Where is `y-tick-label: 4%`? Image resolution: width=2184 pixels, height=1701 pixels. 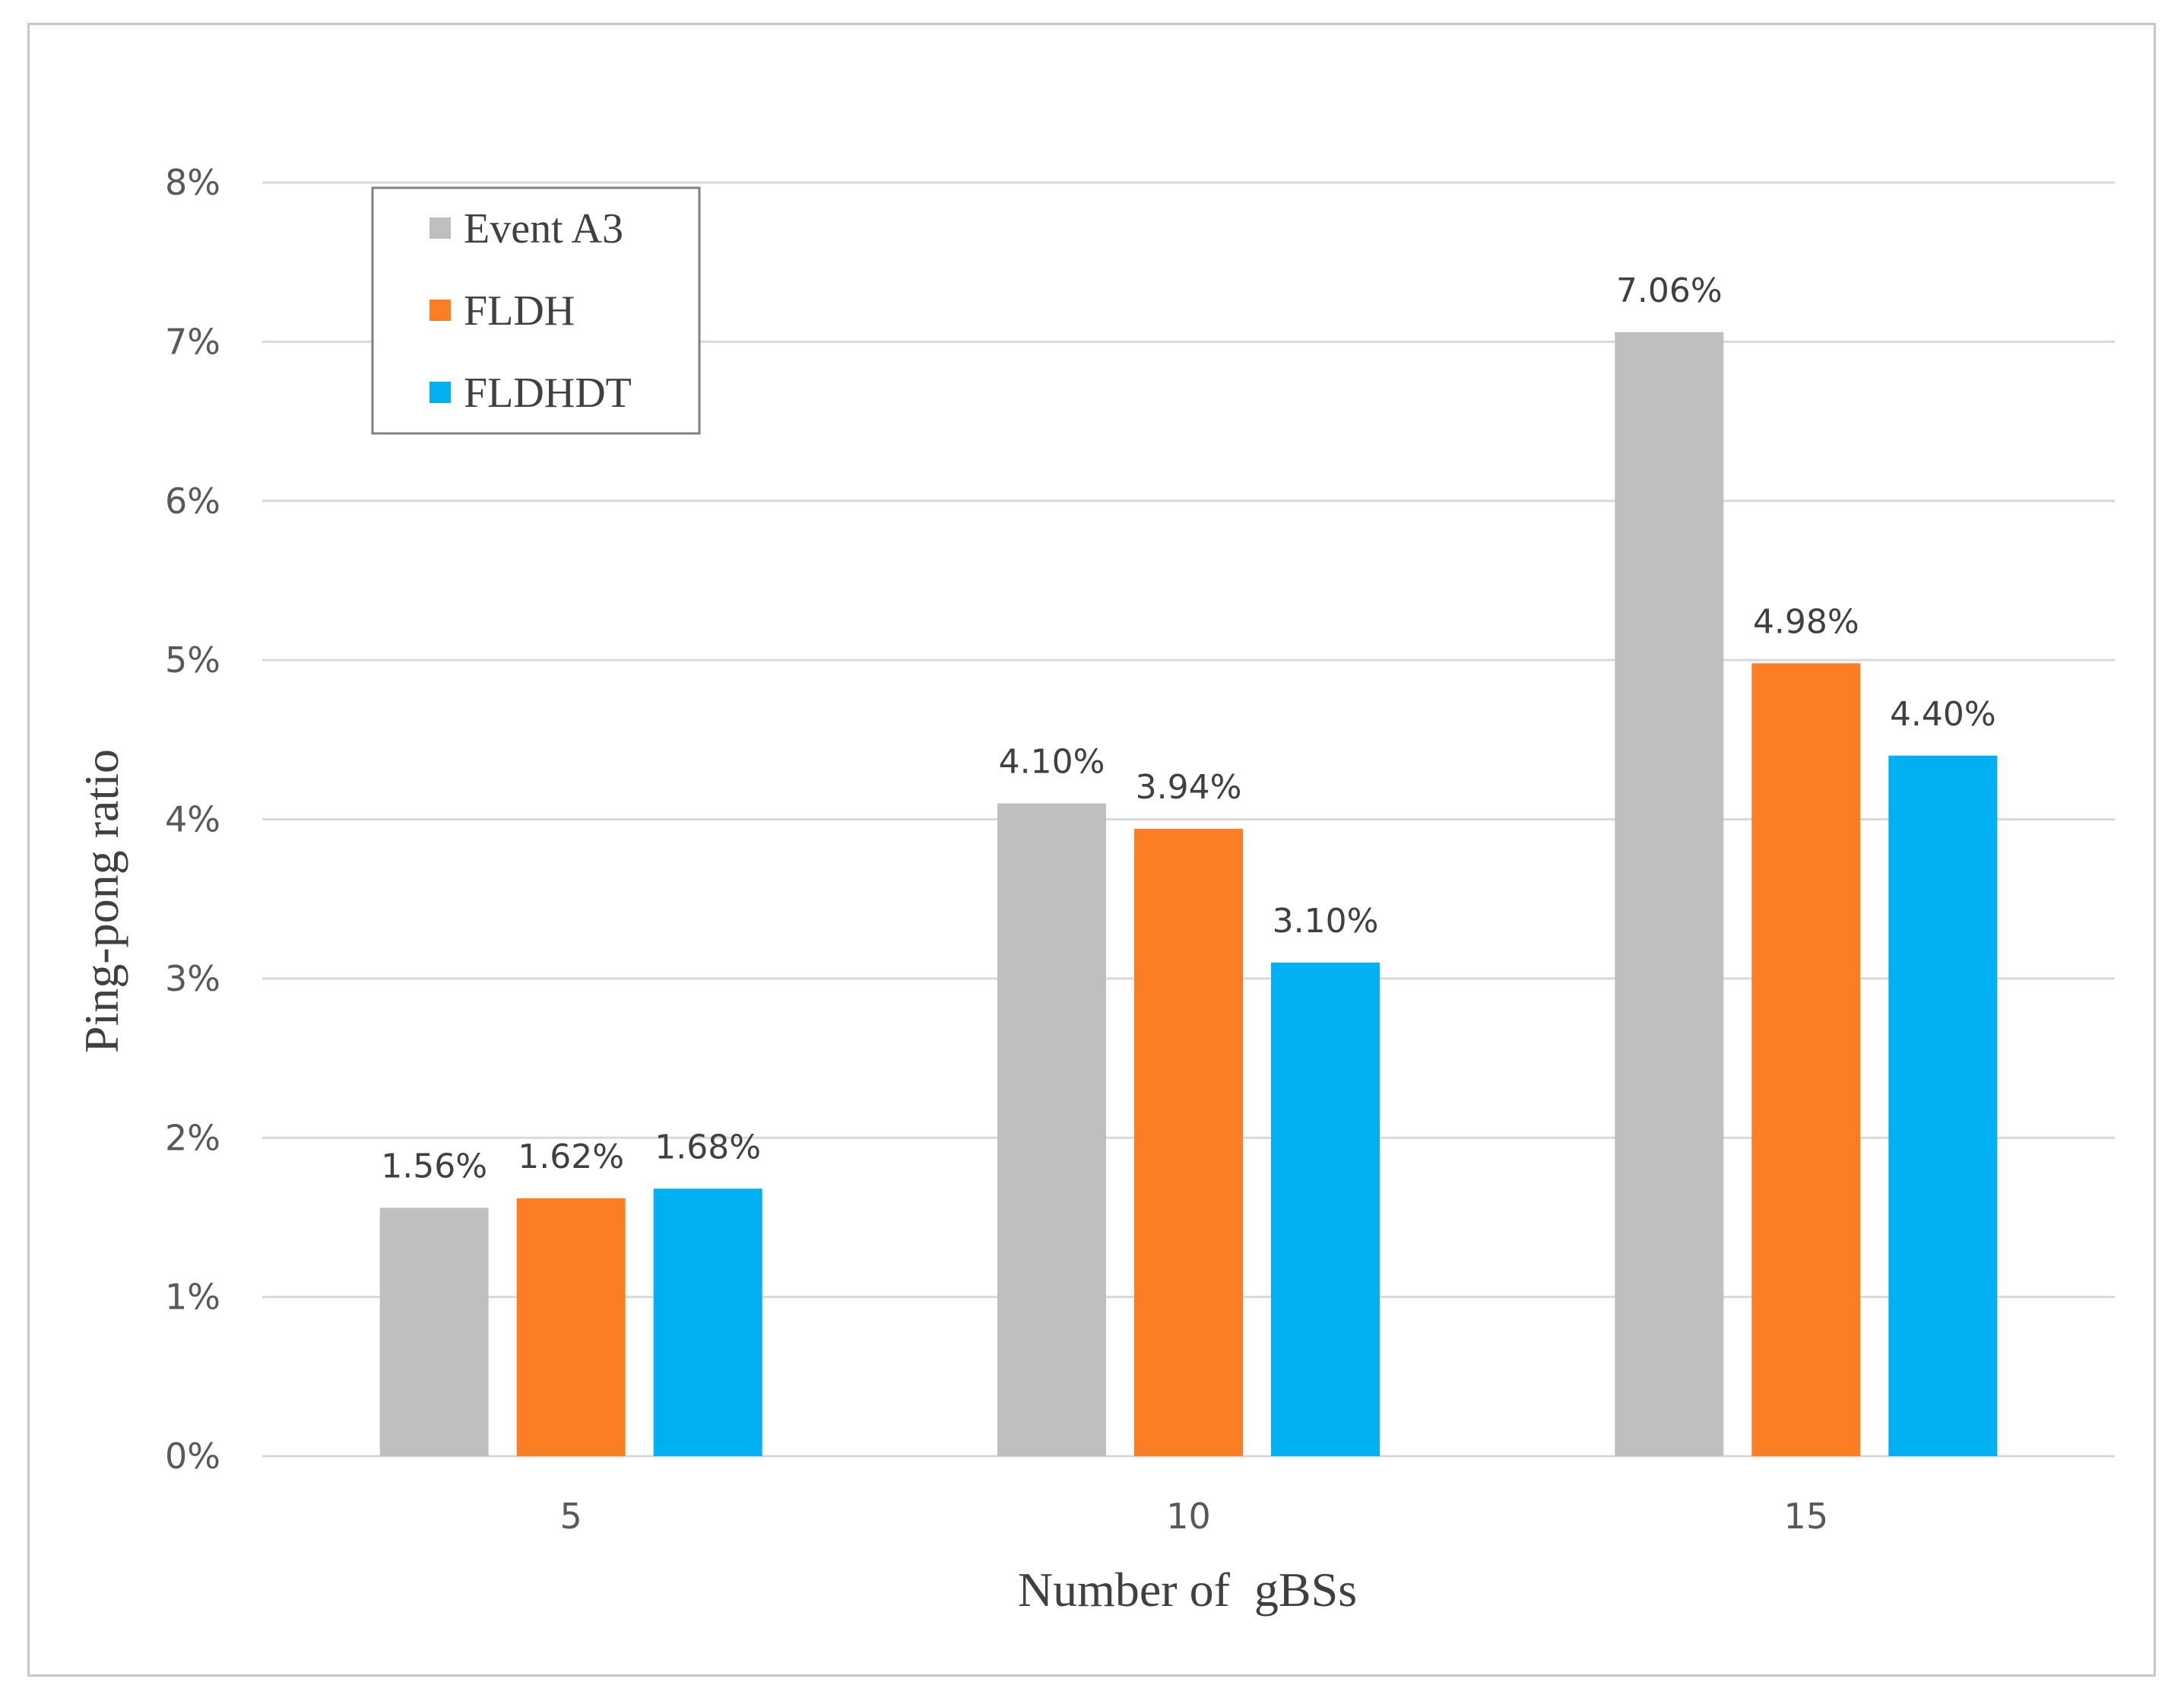 y-tick-label: 4% is located at coordinates (192, 820).